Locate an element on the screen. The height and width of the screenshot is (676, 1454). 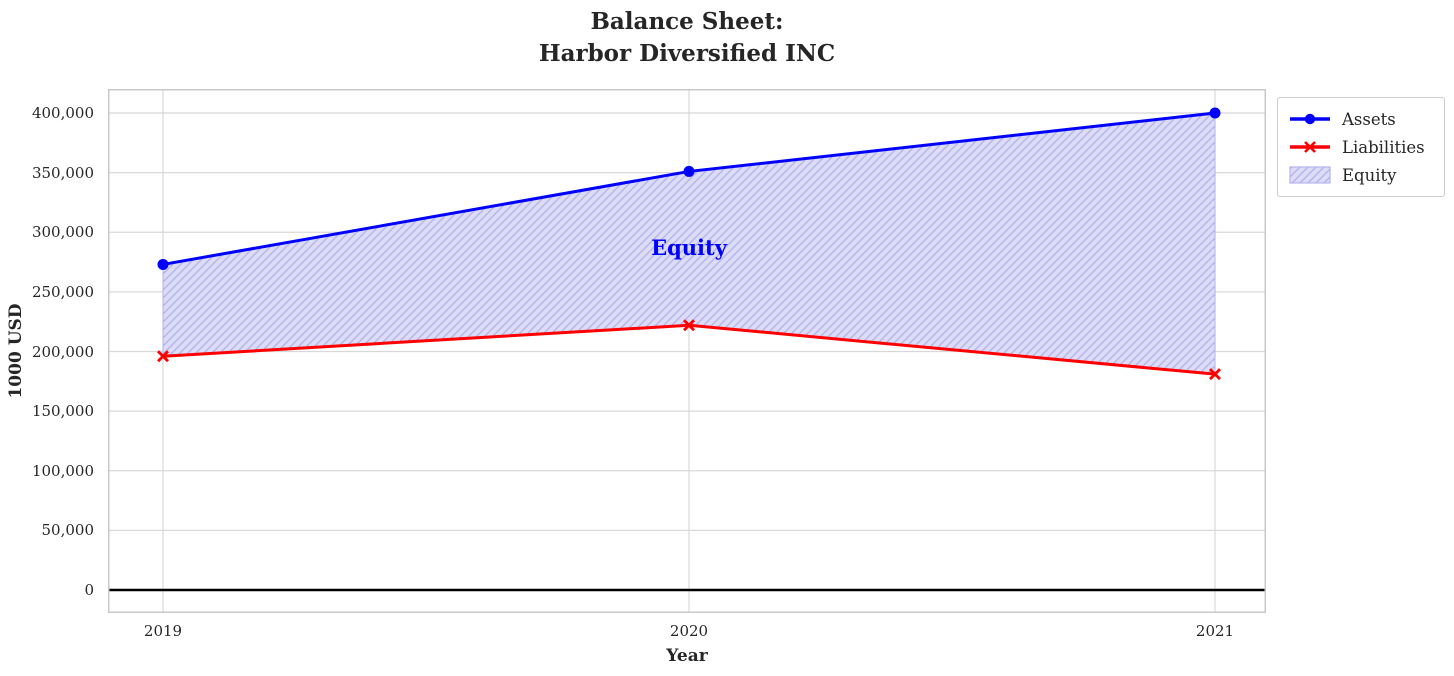
svg-text: Equity is located at coordinates (689, 247).